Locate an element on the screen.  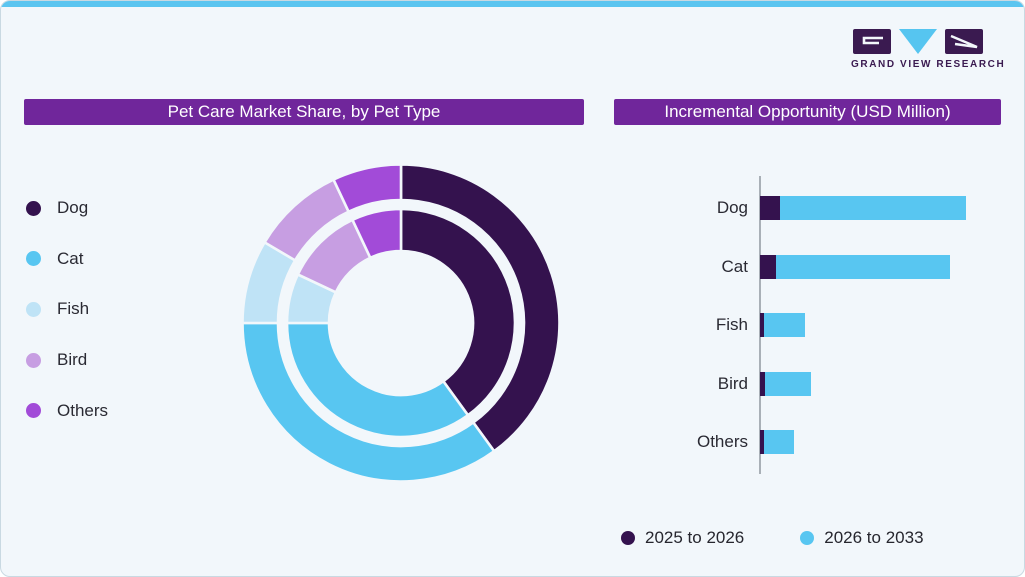
donut-slice-inner-cat is located at coordinates (377, 380).